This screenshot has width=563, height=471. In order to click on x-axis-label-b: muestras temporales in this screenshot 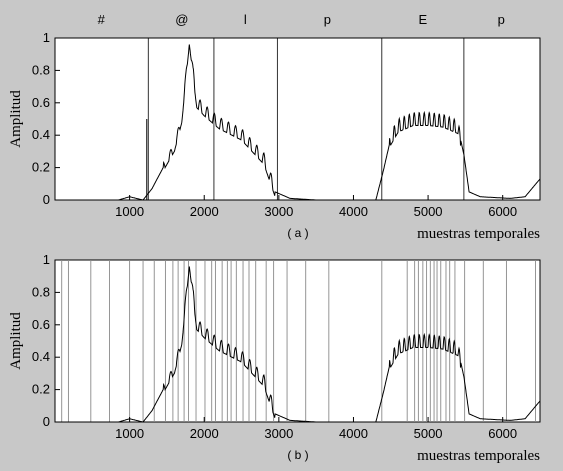, I will do `click(478, 456)`.